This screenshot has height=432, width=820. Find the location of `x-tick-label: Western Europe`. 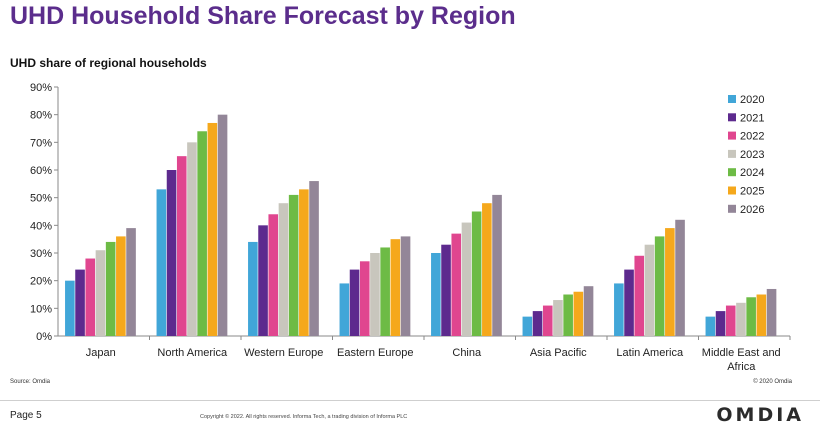

x-tick-label: Western Europe is located at coordinates (283, 353).